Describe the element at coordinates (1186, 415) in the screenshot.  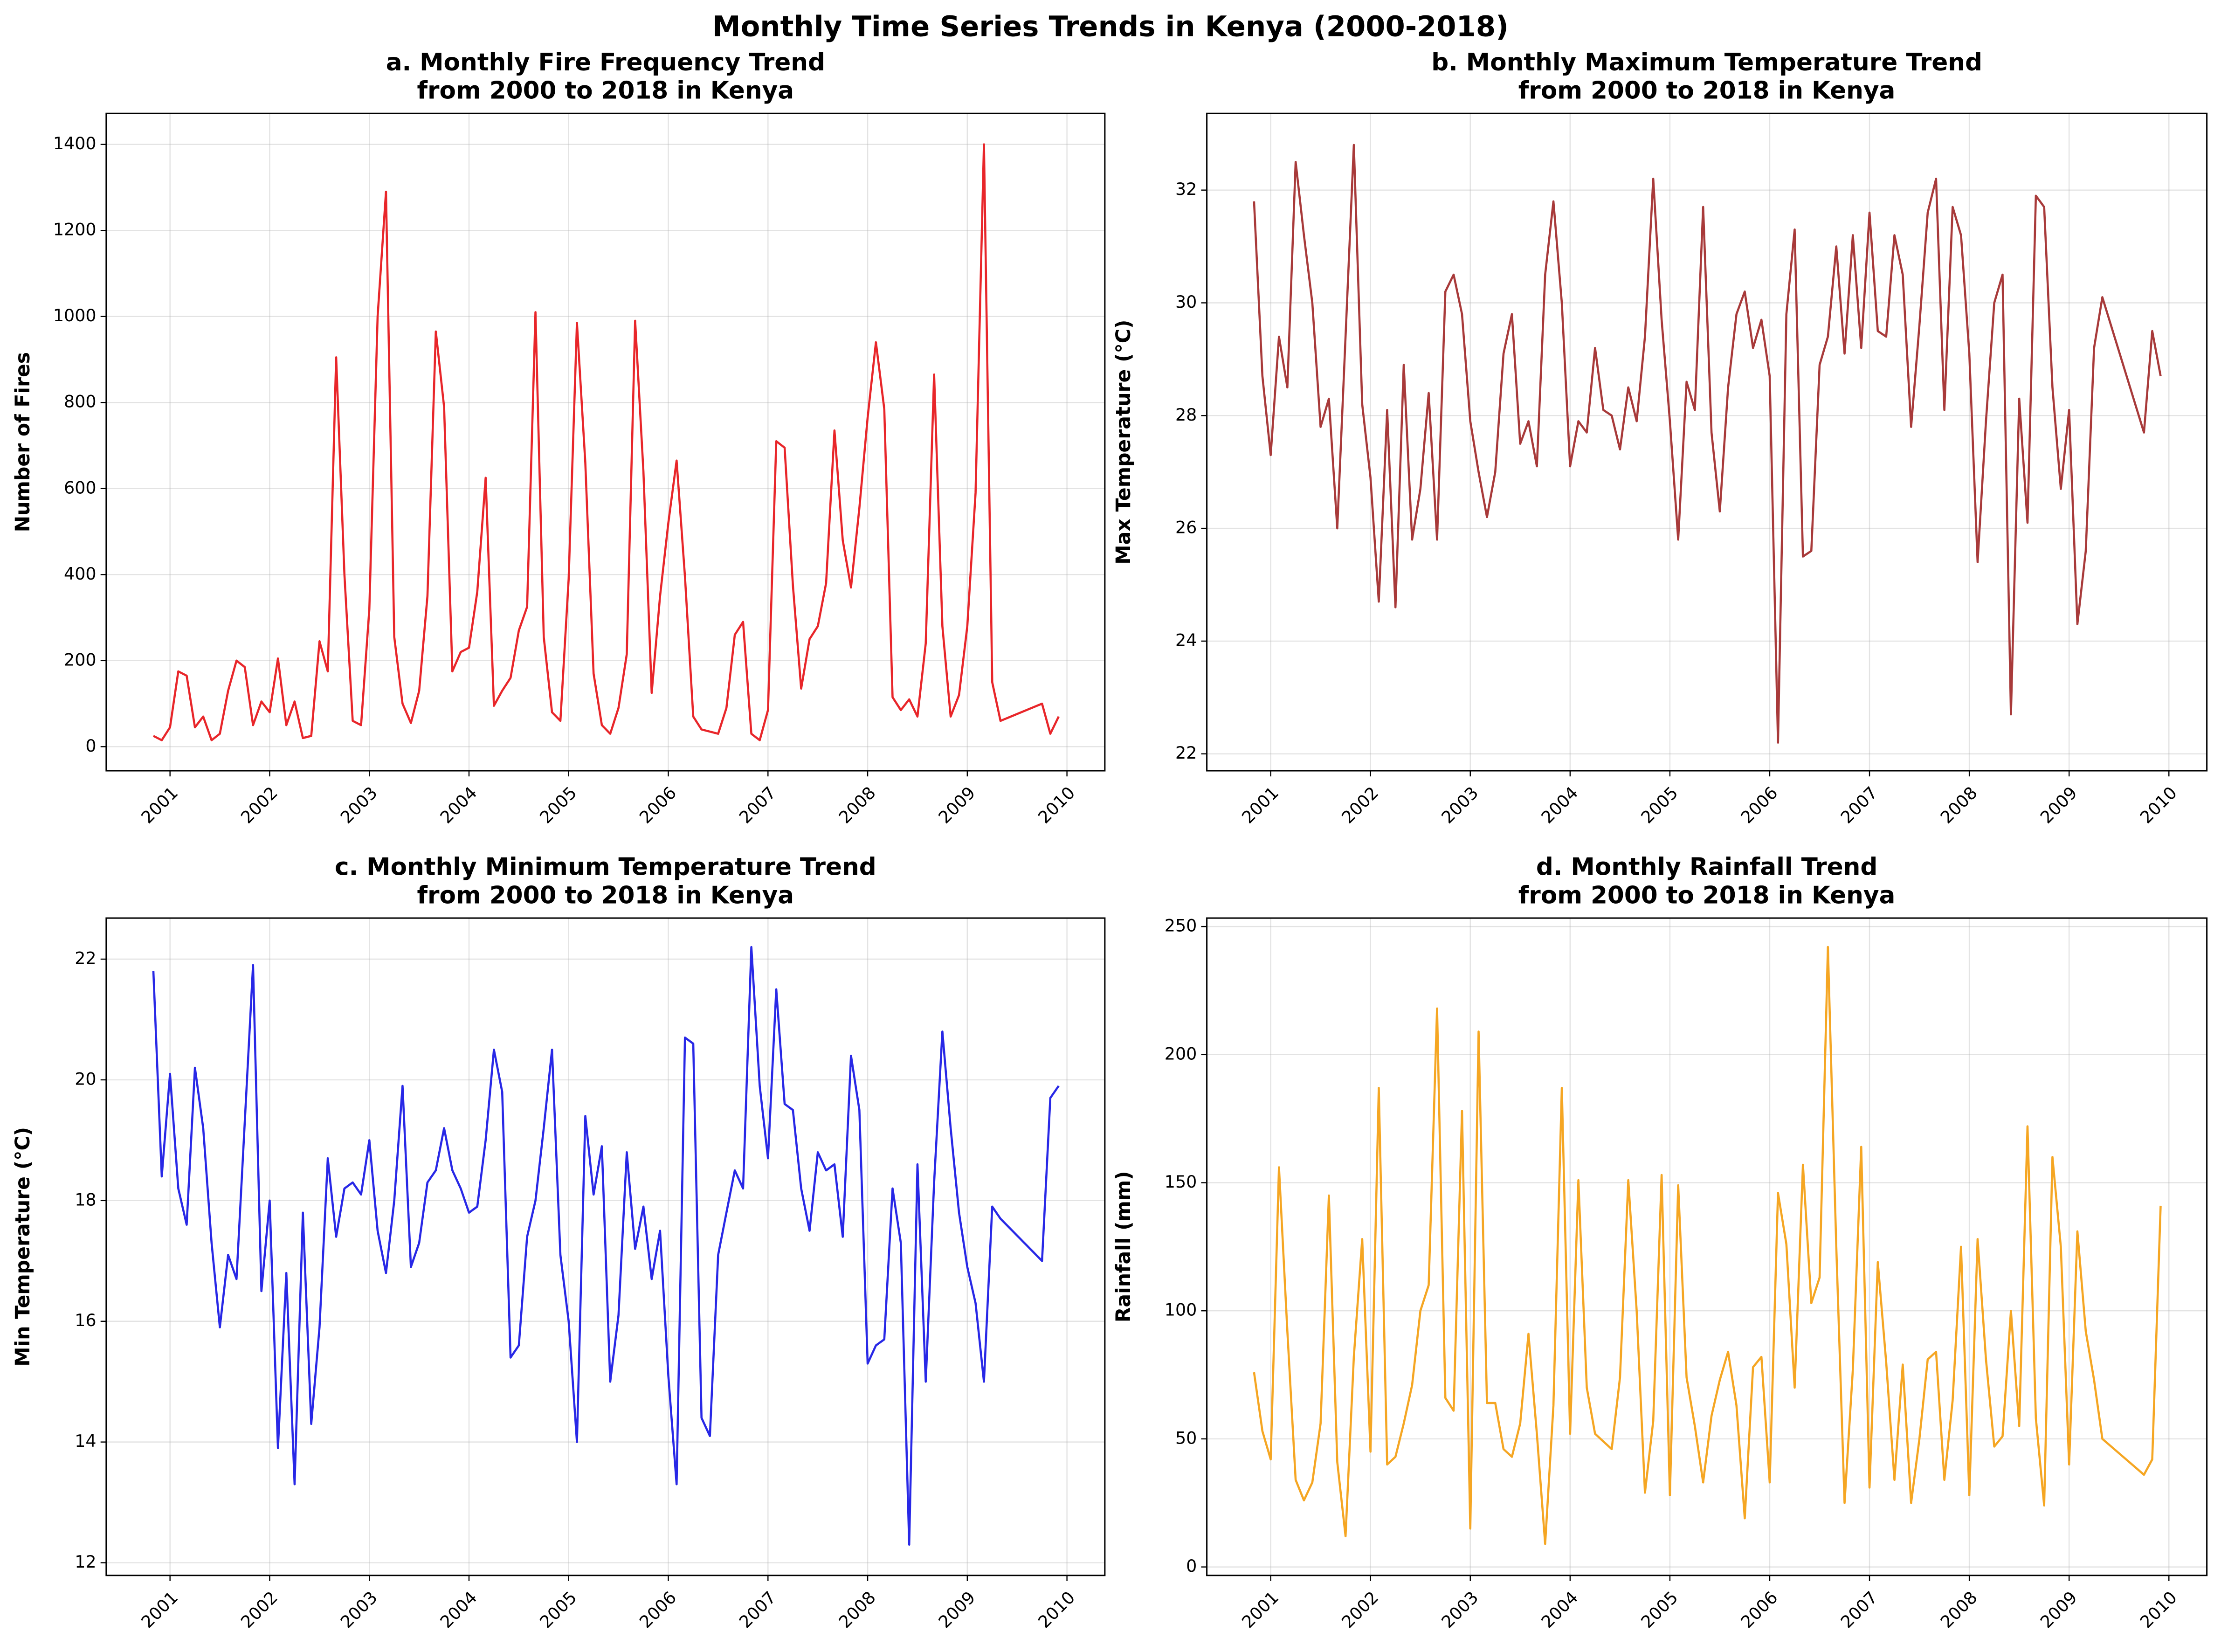
I see `y-tick-label: 28` at that location.